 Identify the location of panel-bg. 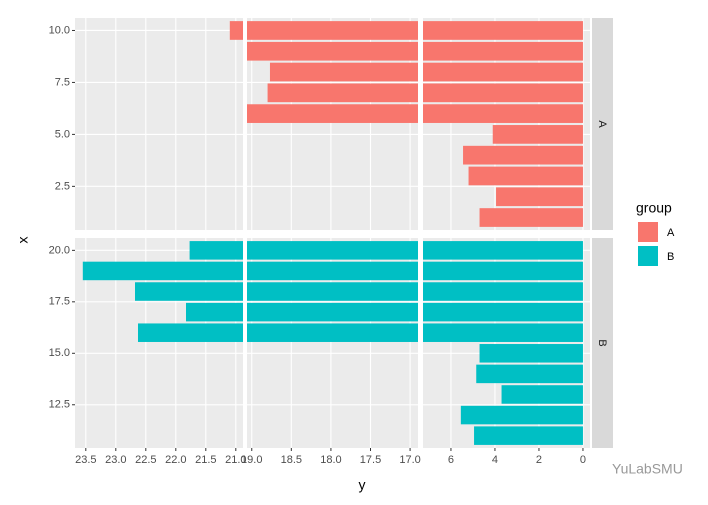
(159, 124).